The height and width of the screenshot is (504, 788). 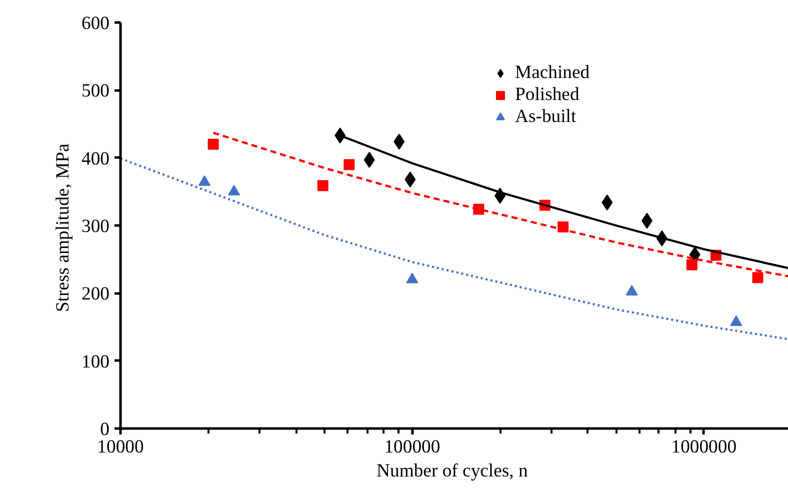 I want to click on y-tick-label: 200, so click(x=96, y=294).